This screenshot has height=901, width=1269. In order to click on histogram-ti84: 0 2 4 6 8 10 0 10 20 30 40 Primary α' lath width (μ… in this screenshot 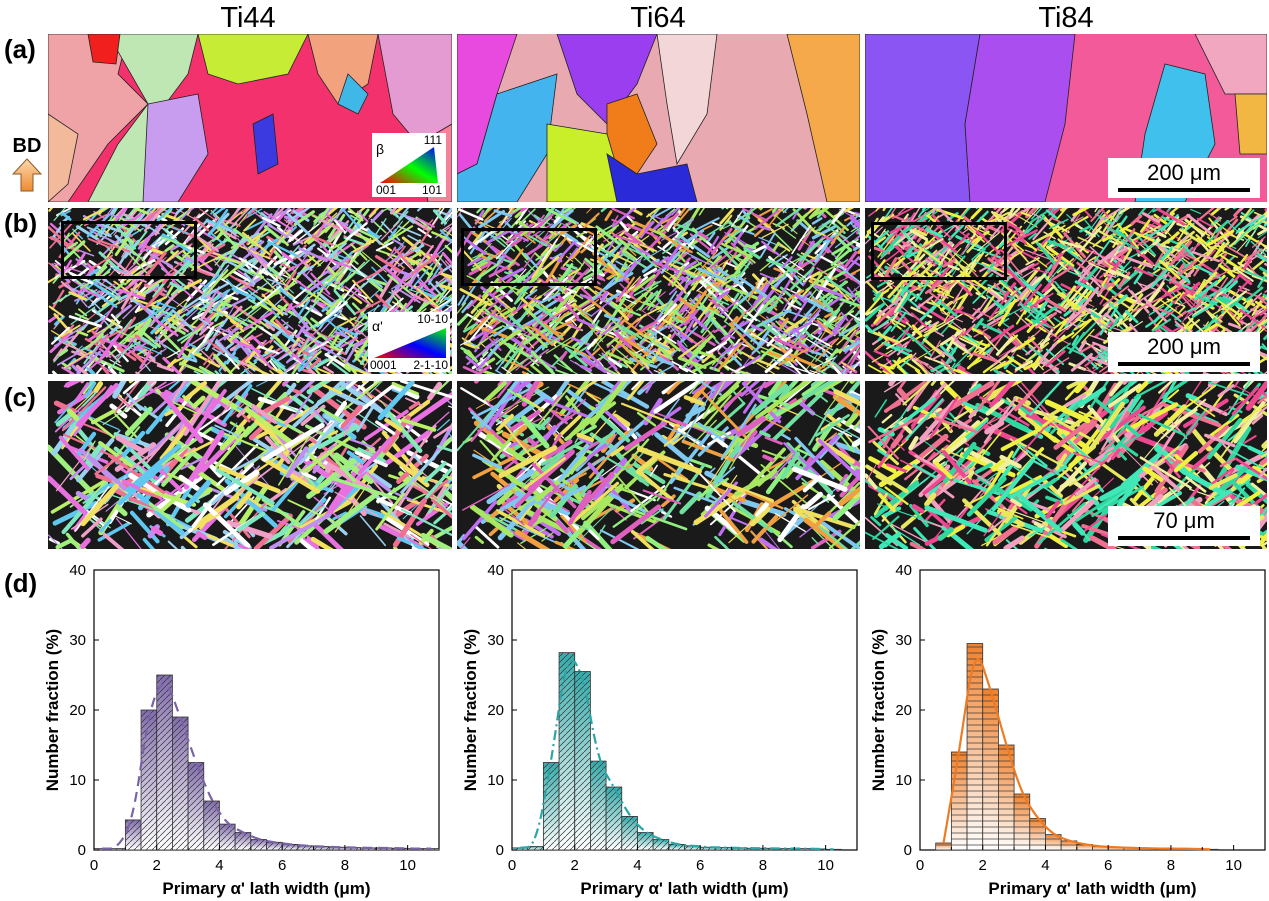, I will do `click(1066, 728)`.